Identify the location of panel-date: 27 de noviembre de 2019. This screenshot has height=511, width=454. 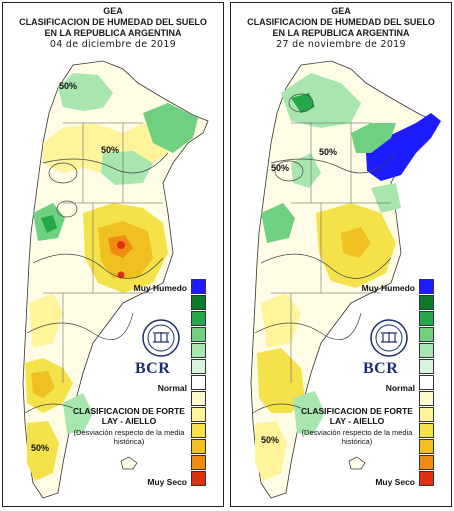
(341, 44).